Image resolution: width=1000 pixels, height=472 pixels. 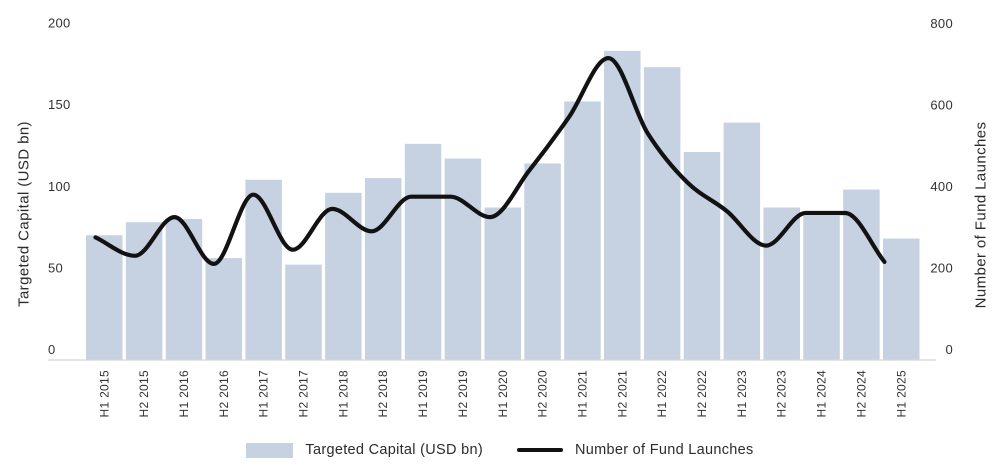 I want to click on bar-h2-2020, so click(x=542, y=261).